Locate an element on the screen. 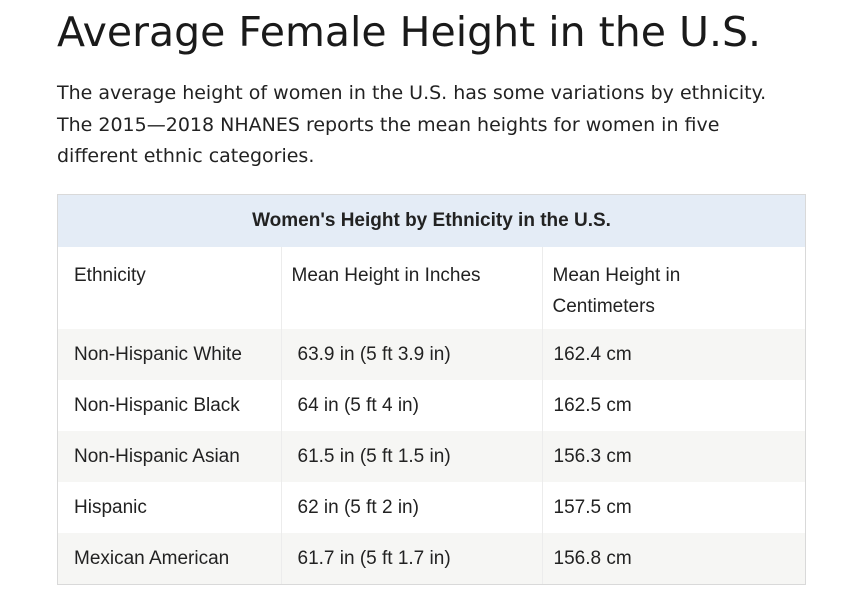  ethnicity-cell: Non-Hispanic Asian is located at coordinates (169, 456).